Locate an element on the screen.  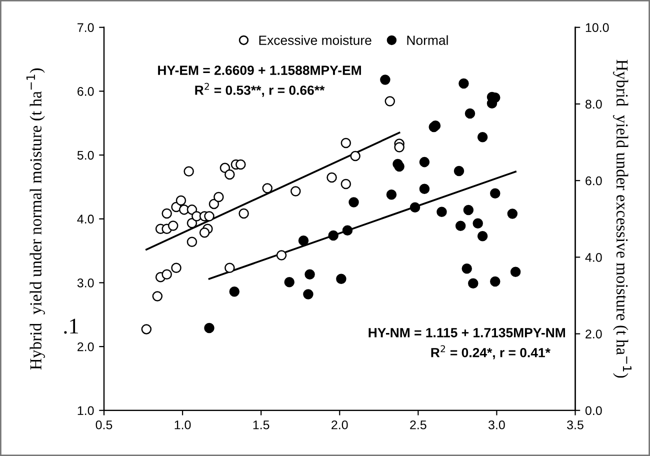
x-tick-label: 3.5 is located at coordinates (575, 425).